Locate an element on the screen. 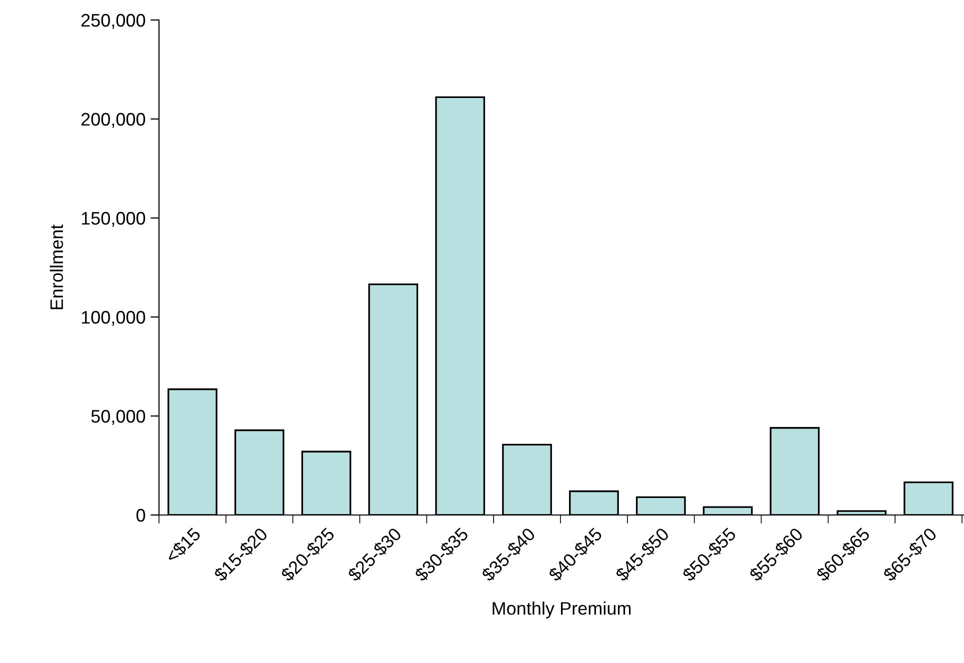 The image size is (964, 663). y-axis-title: Enrollment is located at coordinates (57, 267).